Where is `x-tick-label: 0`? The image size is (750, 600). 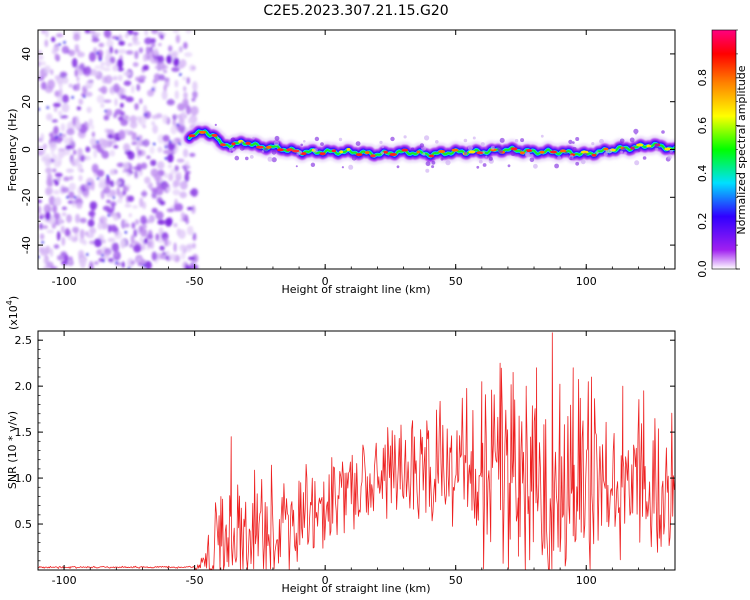
x-tick-label: 0 is located at coordinates (325, 580).